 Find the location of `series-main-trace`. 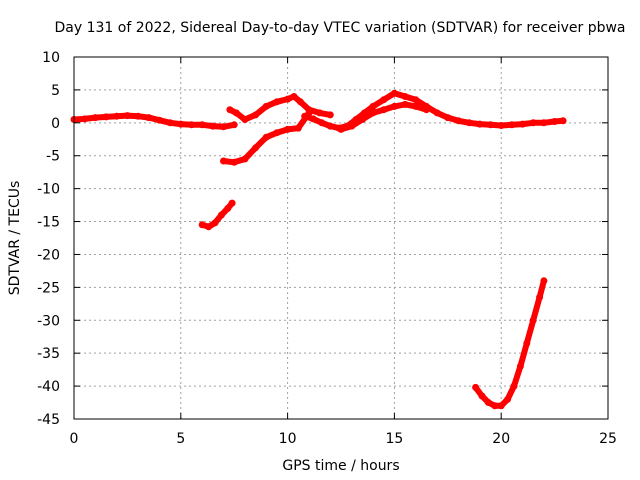

series-main-trace is located at coordinates (154, 121).